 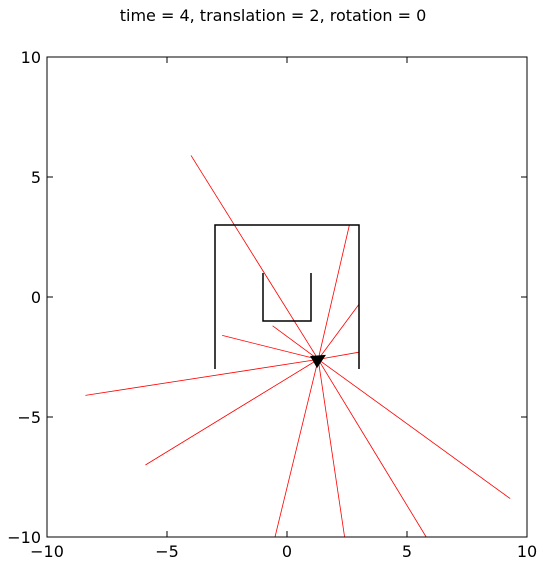 What do you see at coordinates (287, 551) in the screenshot?
I see `x-tick-label: 0` at bounding box center [287, 551].